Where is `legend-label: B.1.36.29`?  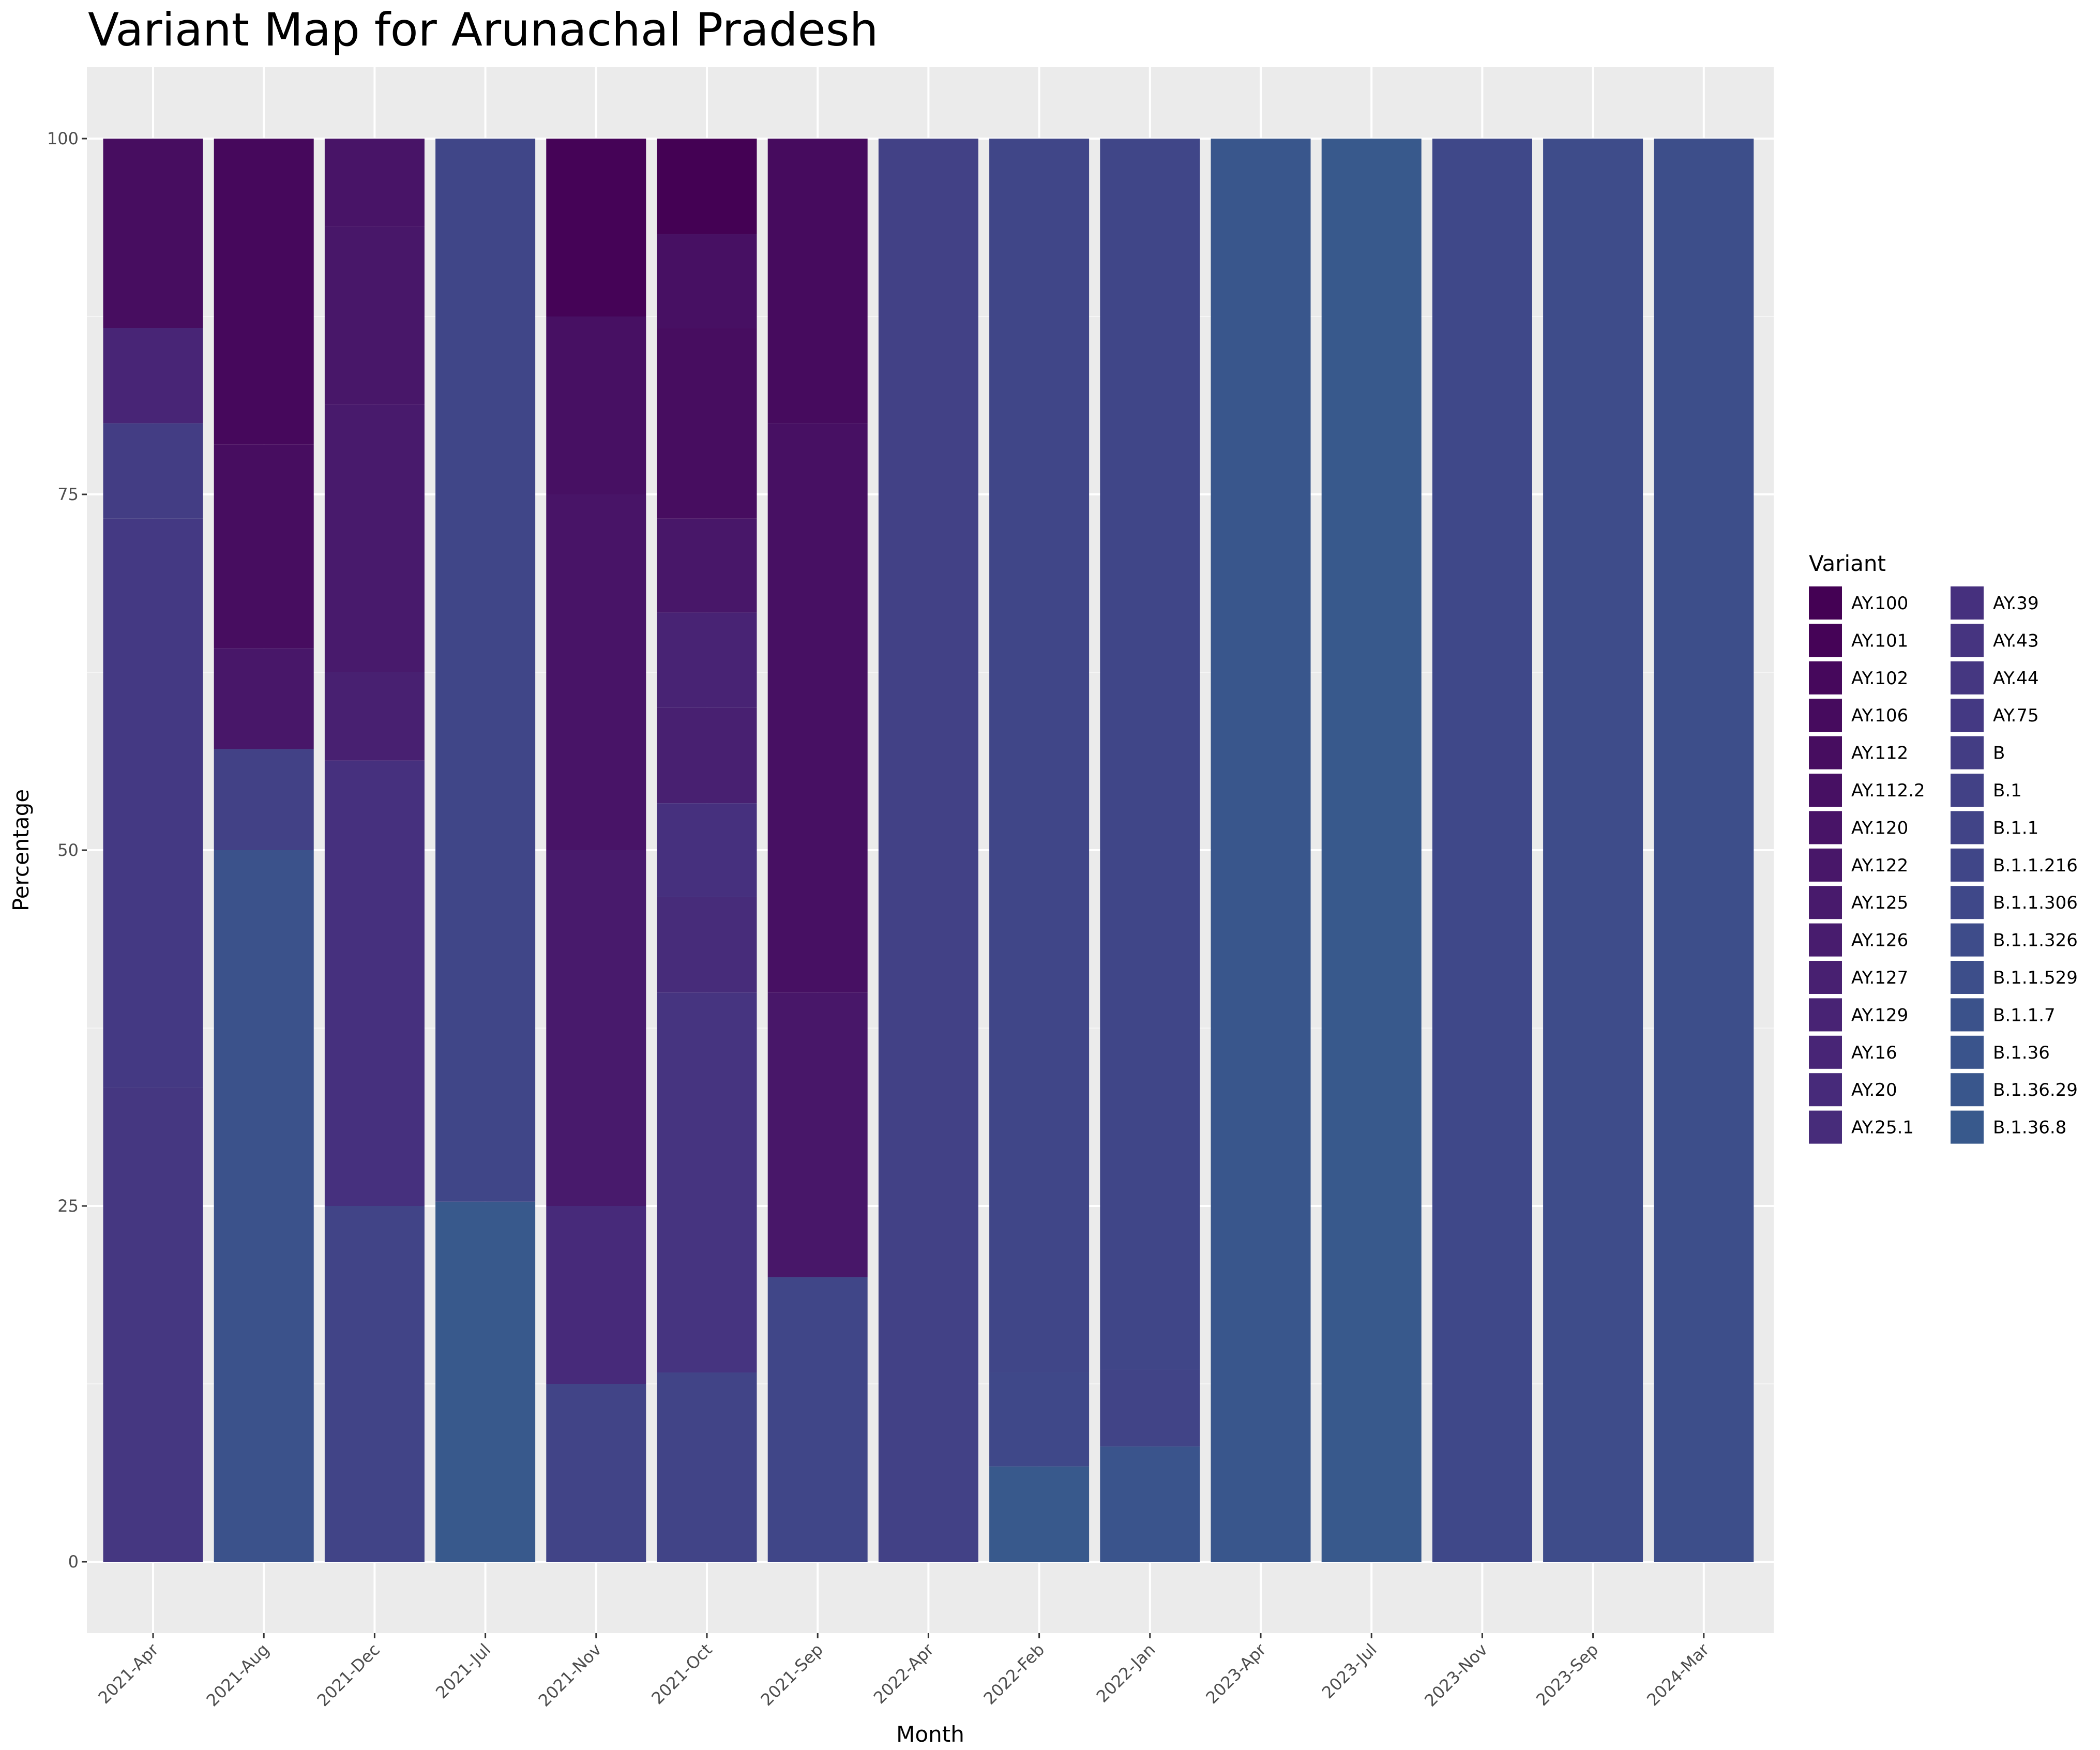 legend-label: B.1.36.29 is located at coordinates (2035, 1090).